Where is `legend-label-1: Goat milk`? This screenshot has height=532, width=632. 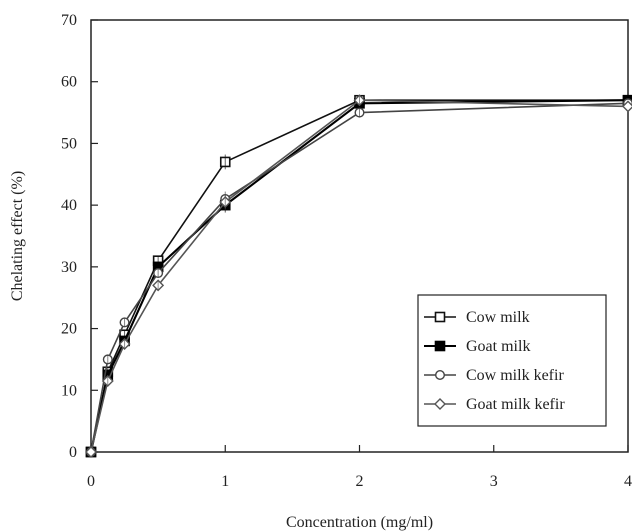 legend-label-1: Goat milk is located at coordinates (498, 346).